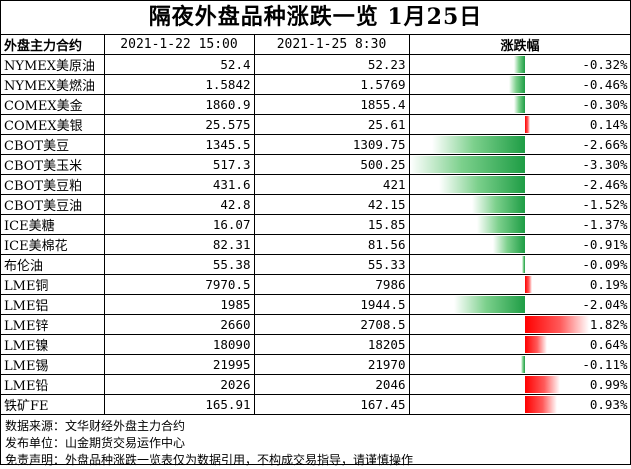 The width and height of the screenshot is (631, 469). I want to click on table-row: CBOT美豆油 42.8 42.15 -1.52%, so click(316, 204).